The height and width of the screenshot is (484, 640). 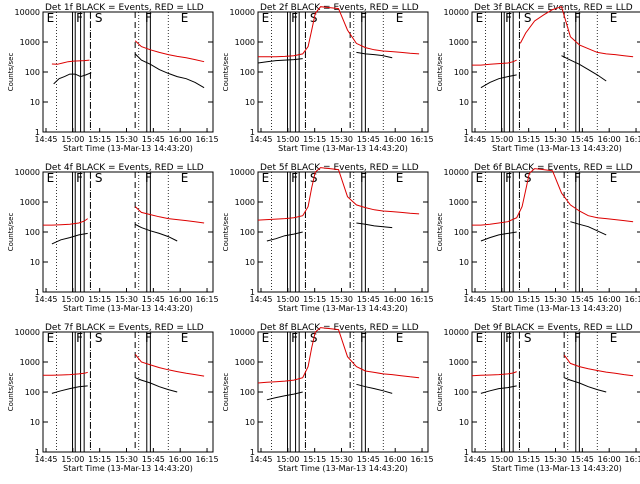 I want to click on panel-title: Det 1f BLACK = Events, RED = LLD, so click(x=124, y=8).